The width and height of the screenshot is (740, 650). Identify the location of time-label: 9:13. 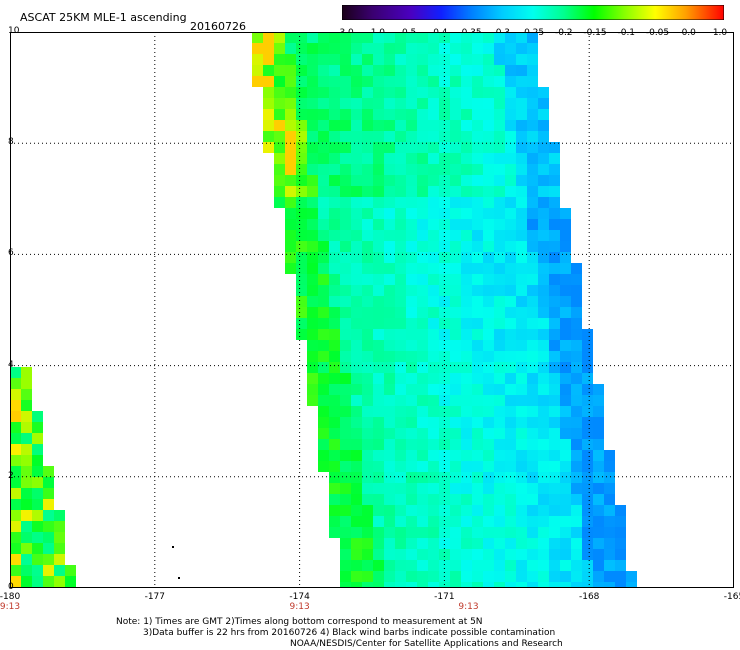
(10, 607).